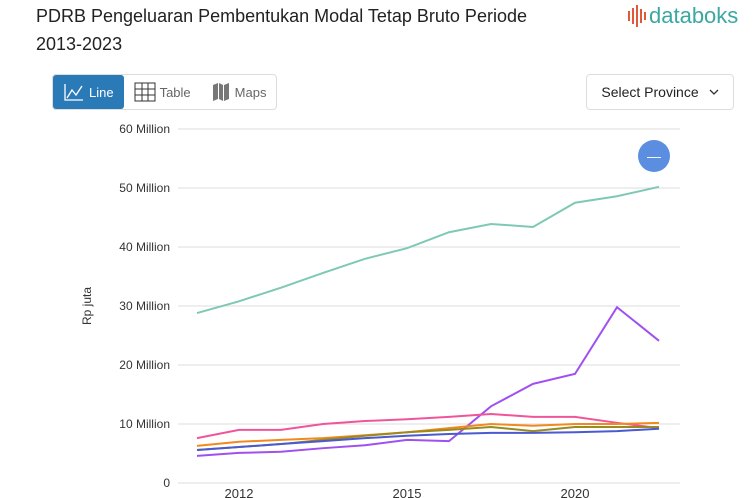 Image resolution: width=753 pixels, height=498 pixels. I want to click on tab-maps: Maps, so click(239, 92).